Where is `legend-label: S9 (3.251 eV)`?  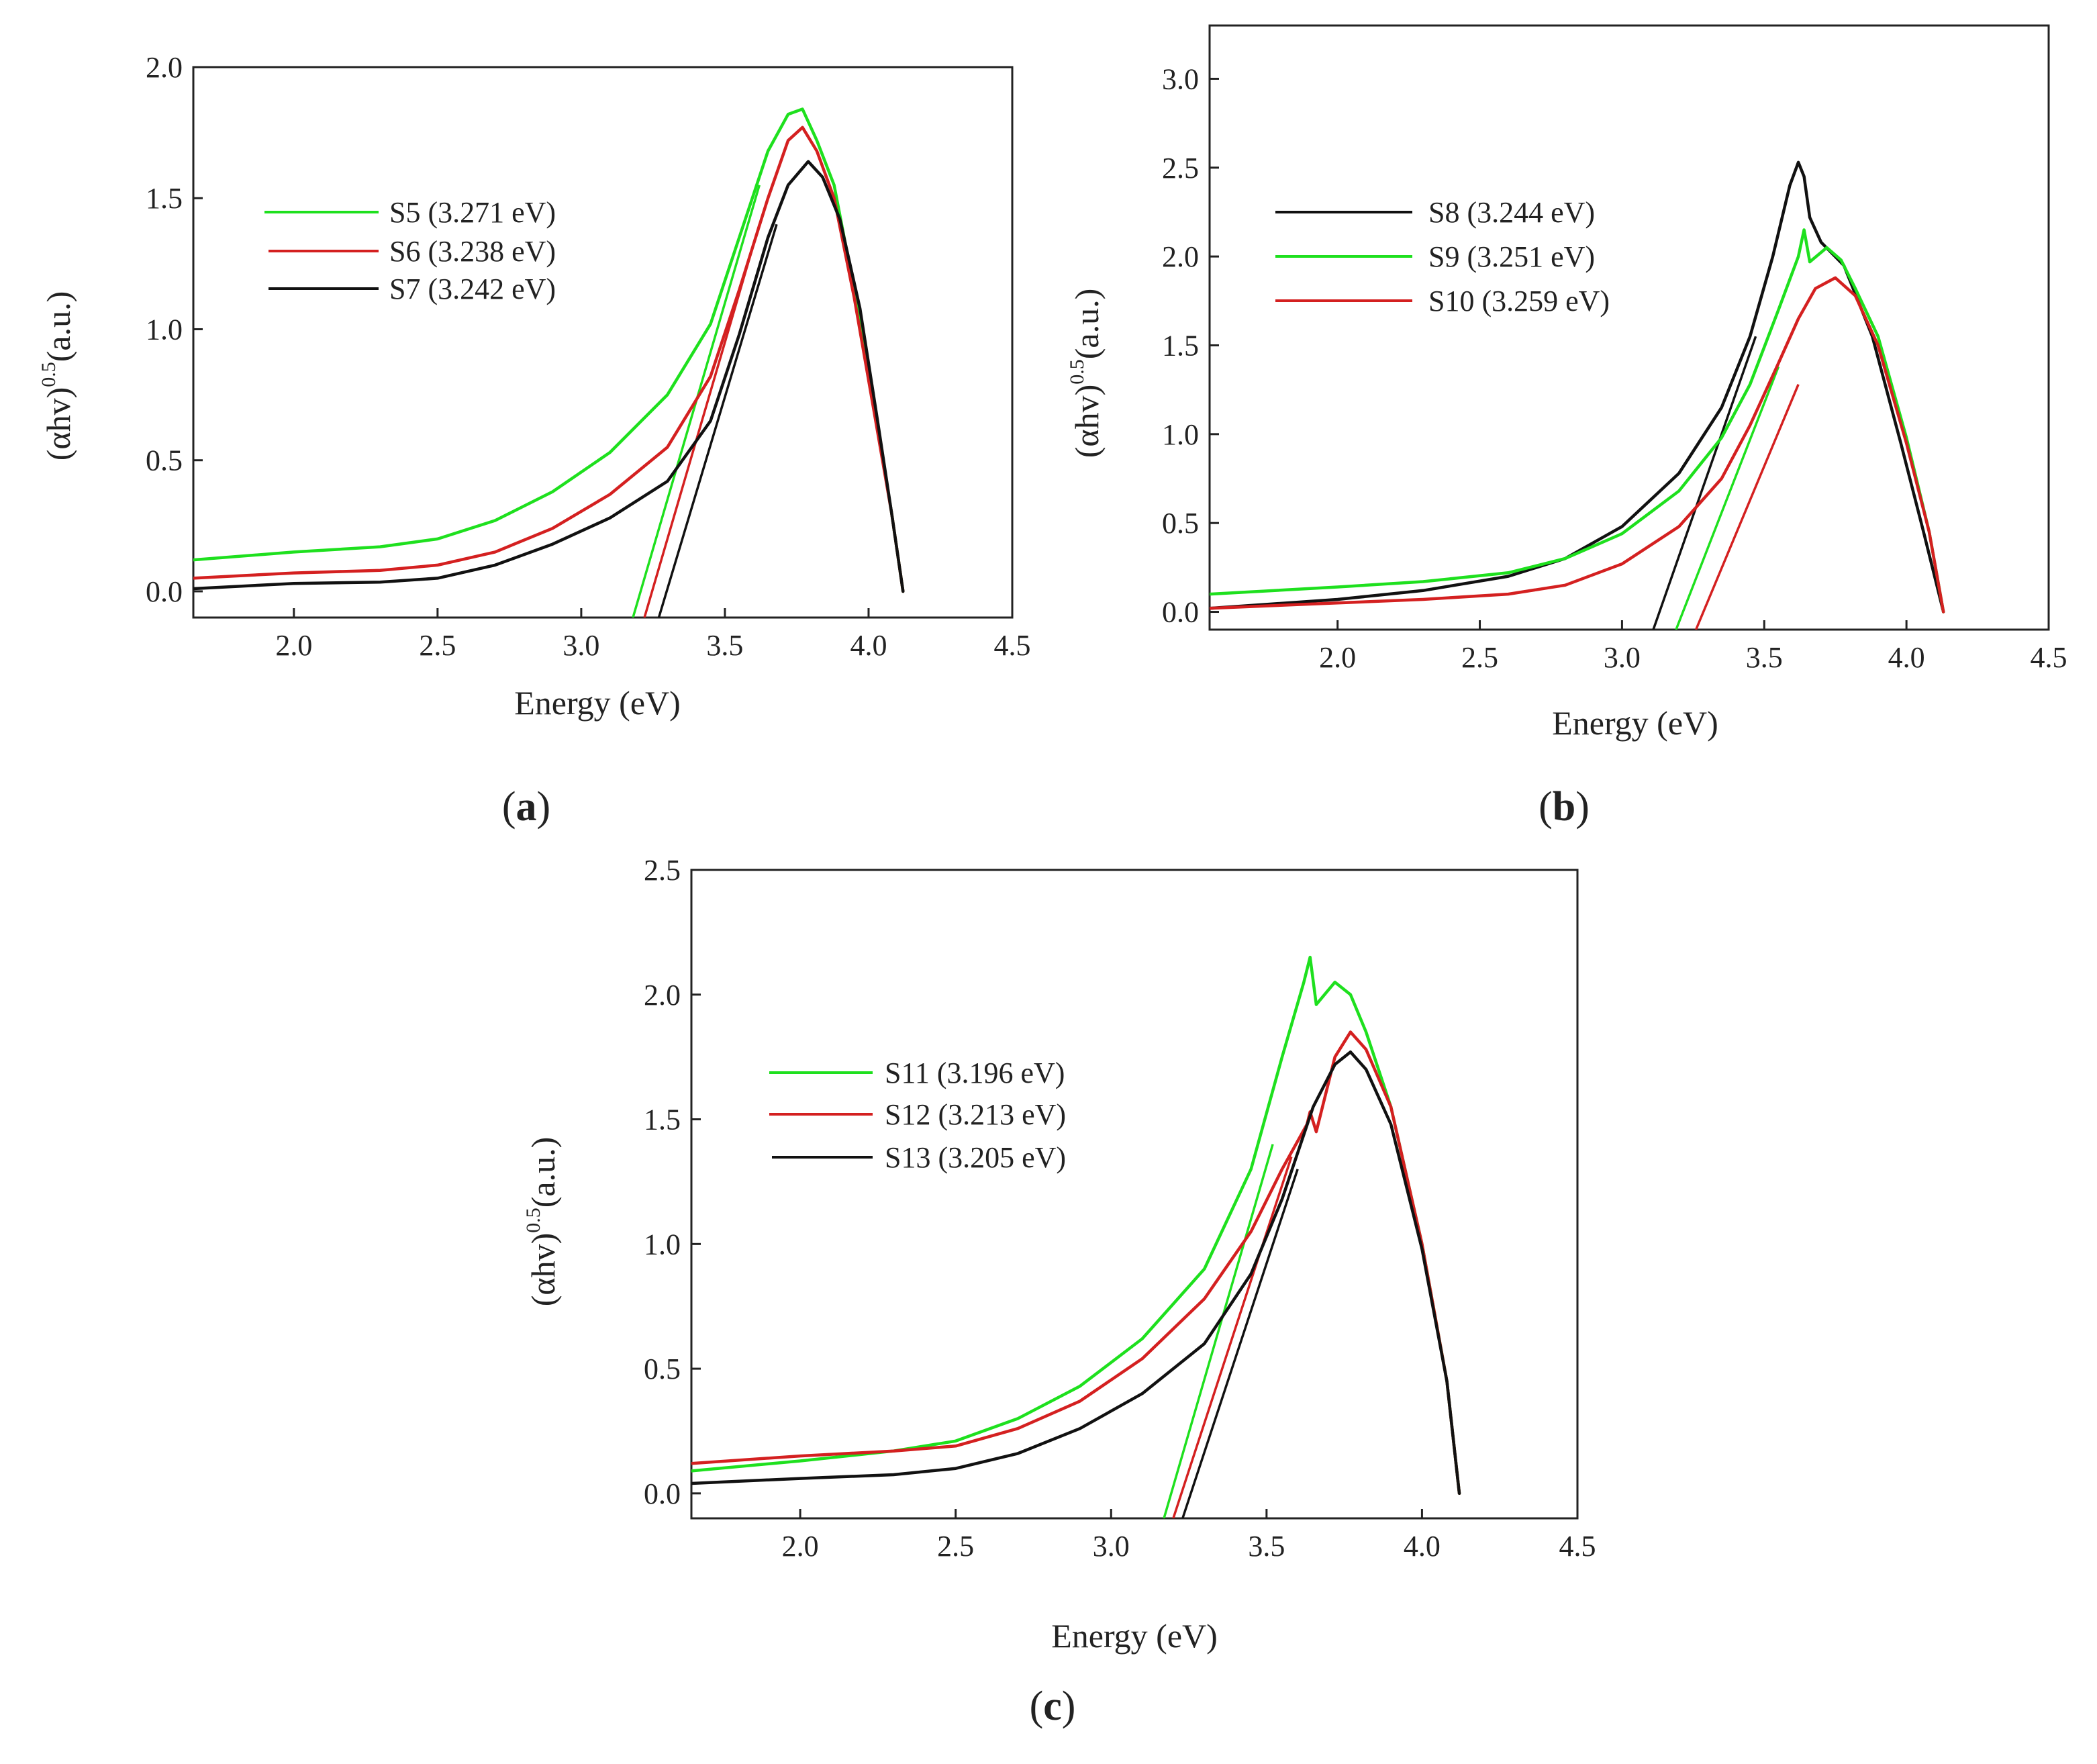
legend-label: S9 (3.251 eV) is located at coordinates (1511, 256).